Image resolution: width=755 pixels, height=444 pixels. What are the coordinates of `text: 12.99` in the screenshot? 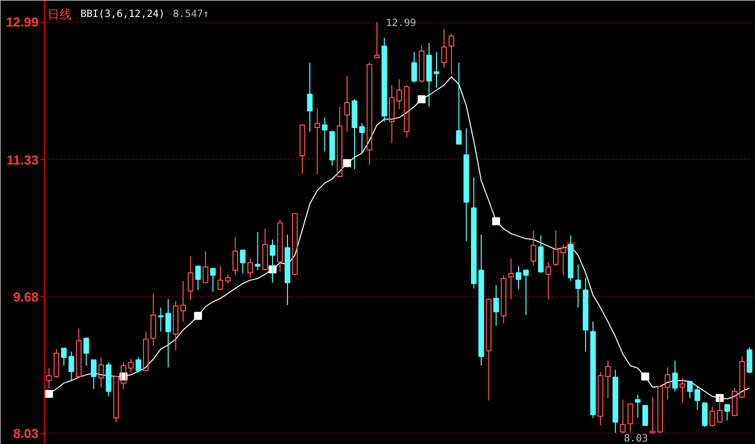 It's located at (401, 24).